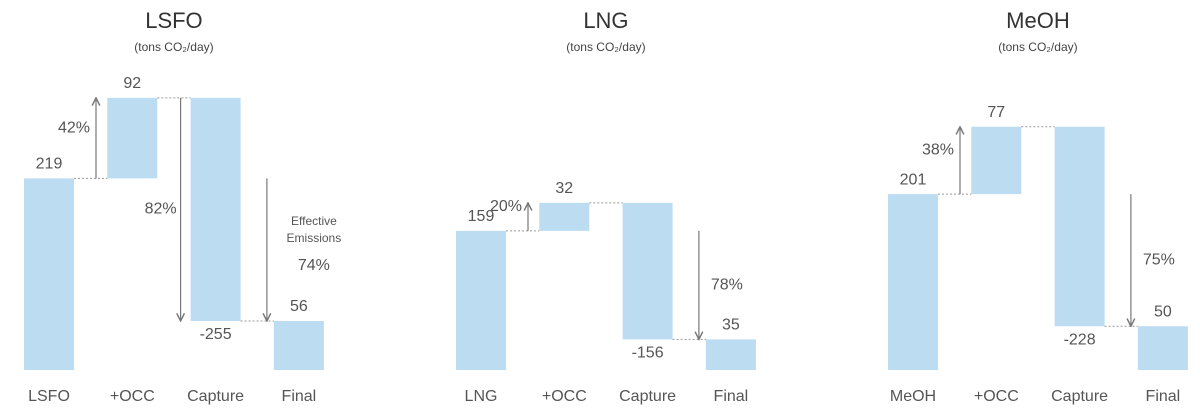 Image resolution: width=1200 pixels, height=410 pixels. Describe the element at coordinates (49, 396) in the screenshot. I see `x-tick-label: LSFO` at that location.